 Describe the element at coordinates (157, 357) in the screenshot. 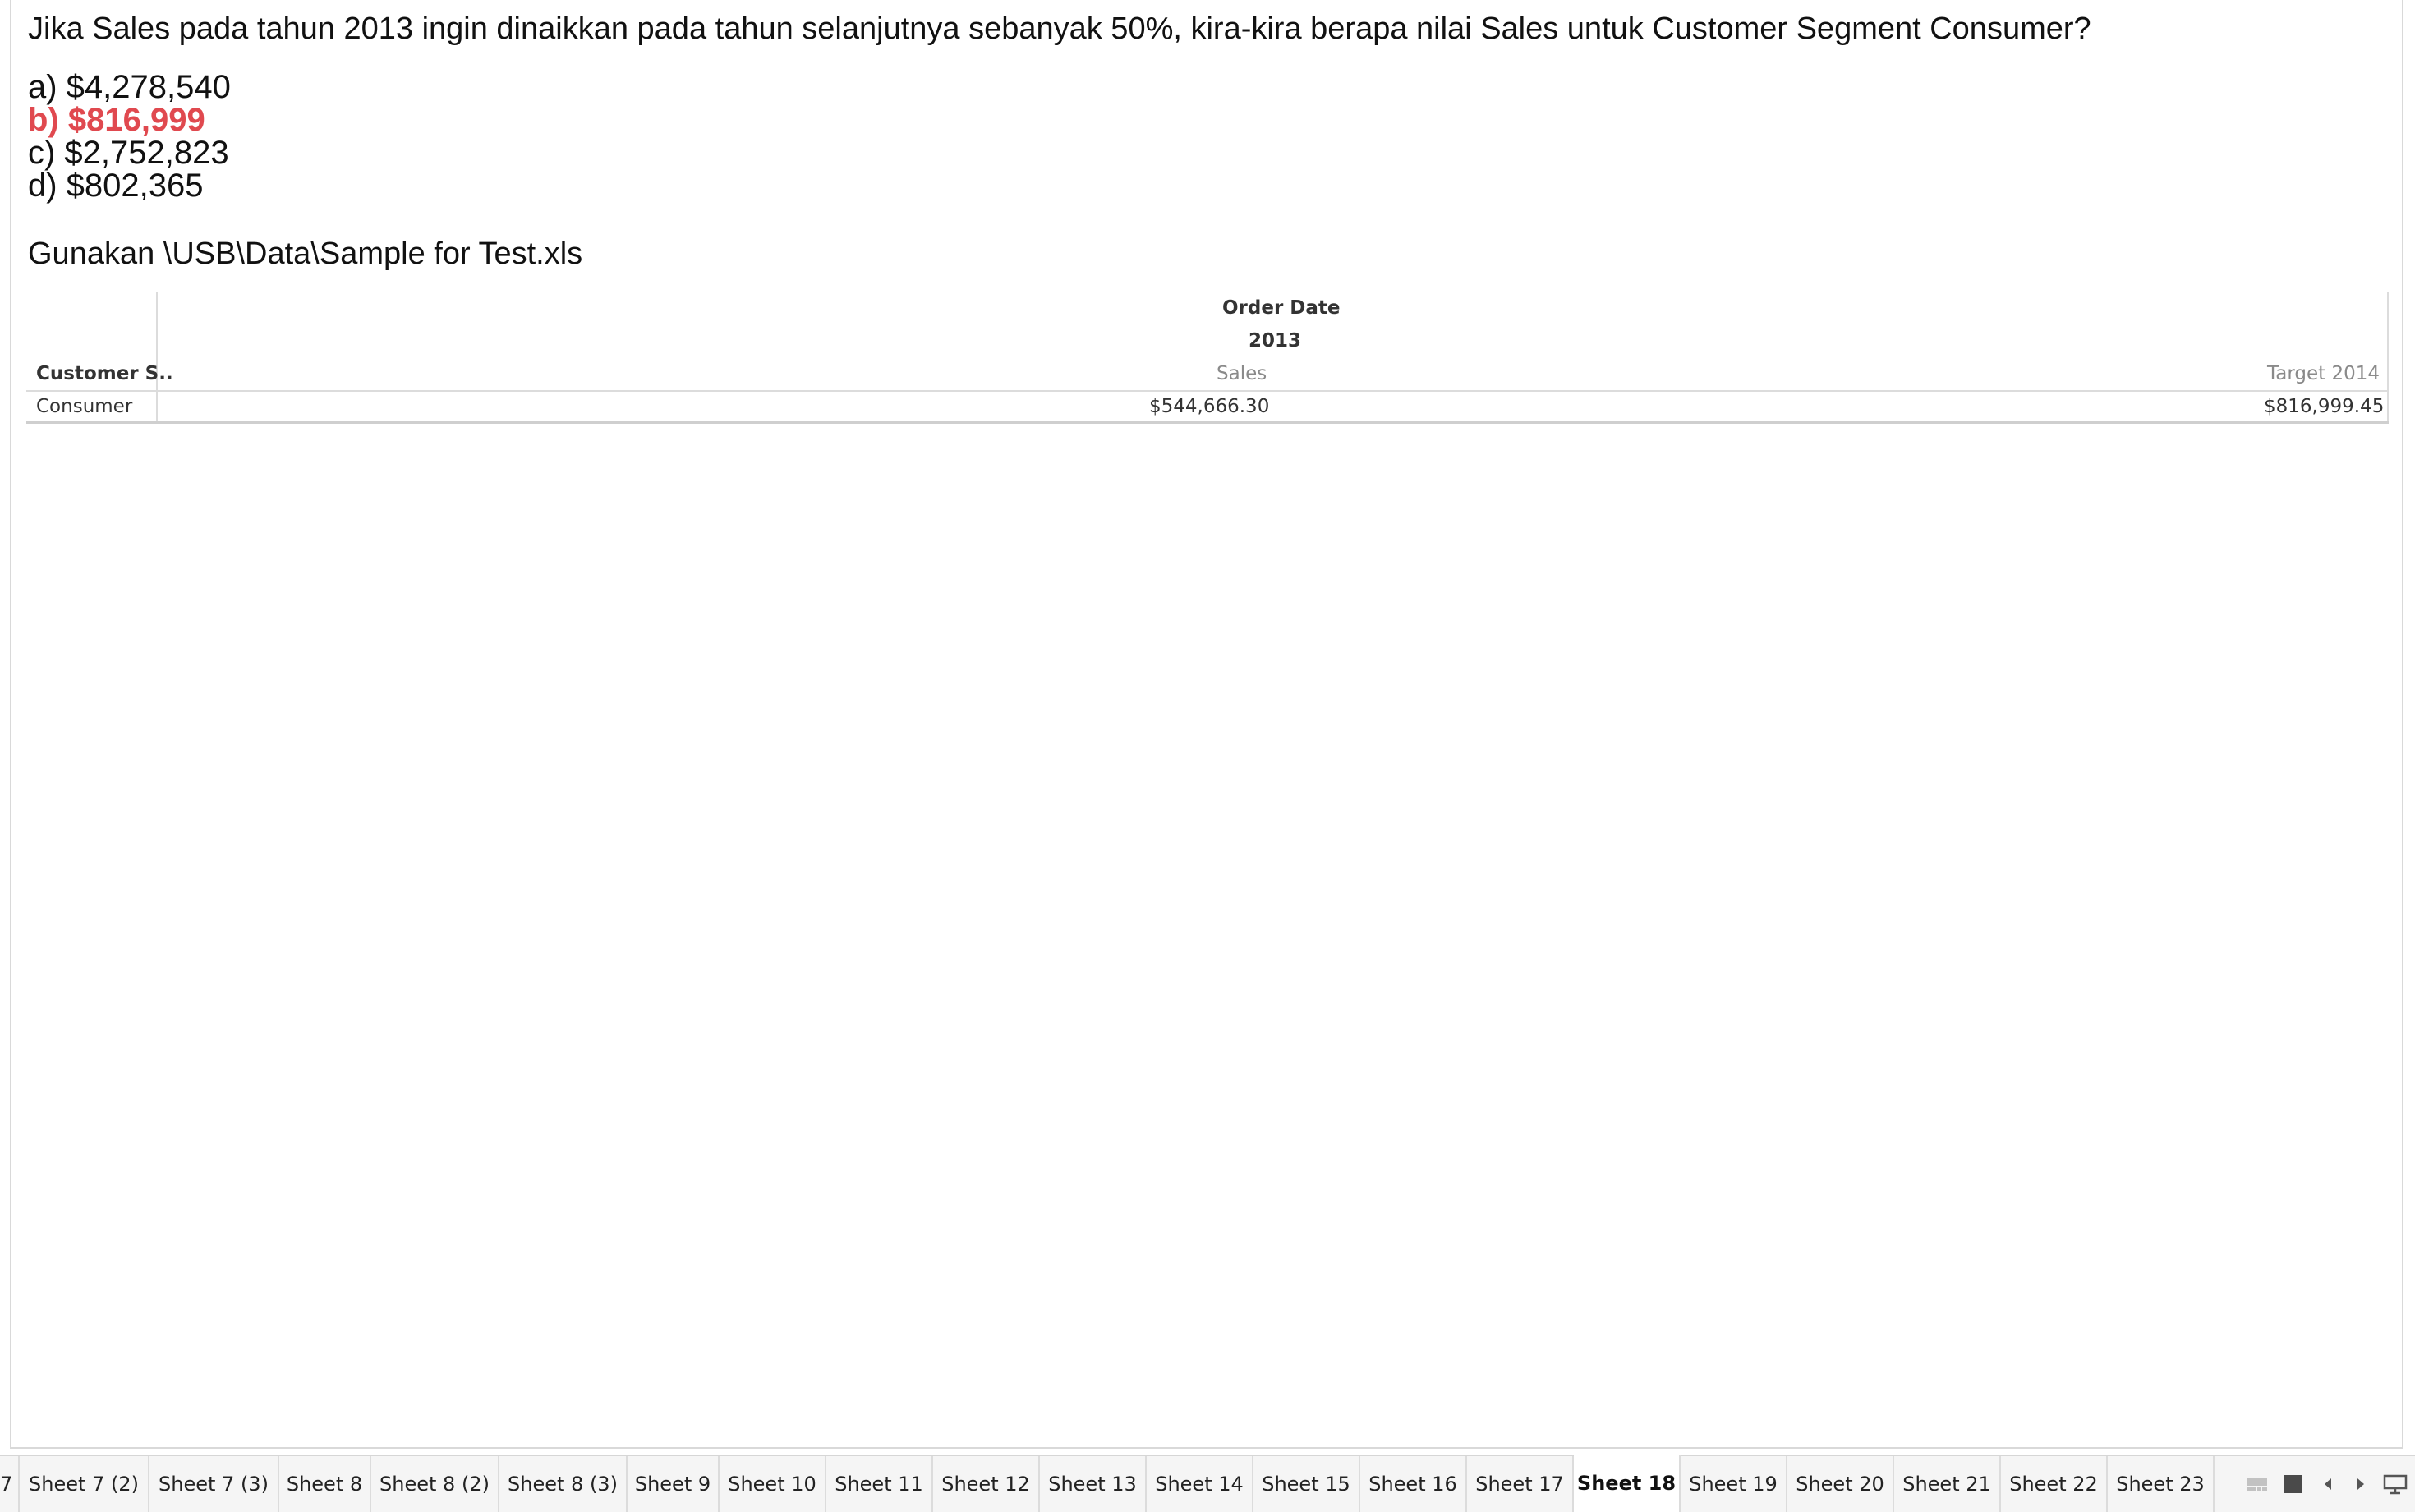

I see `row-header-divider` at that location.